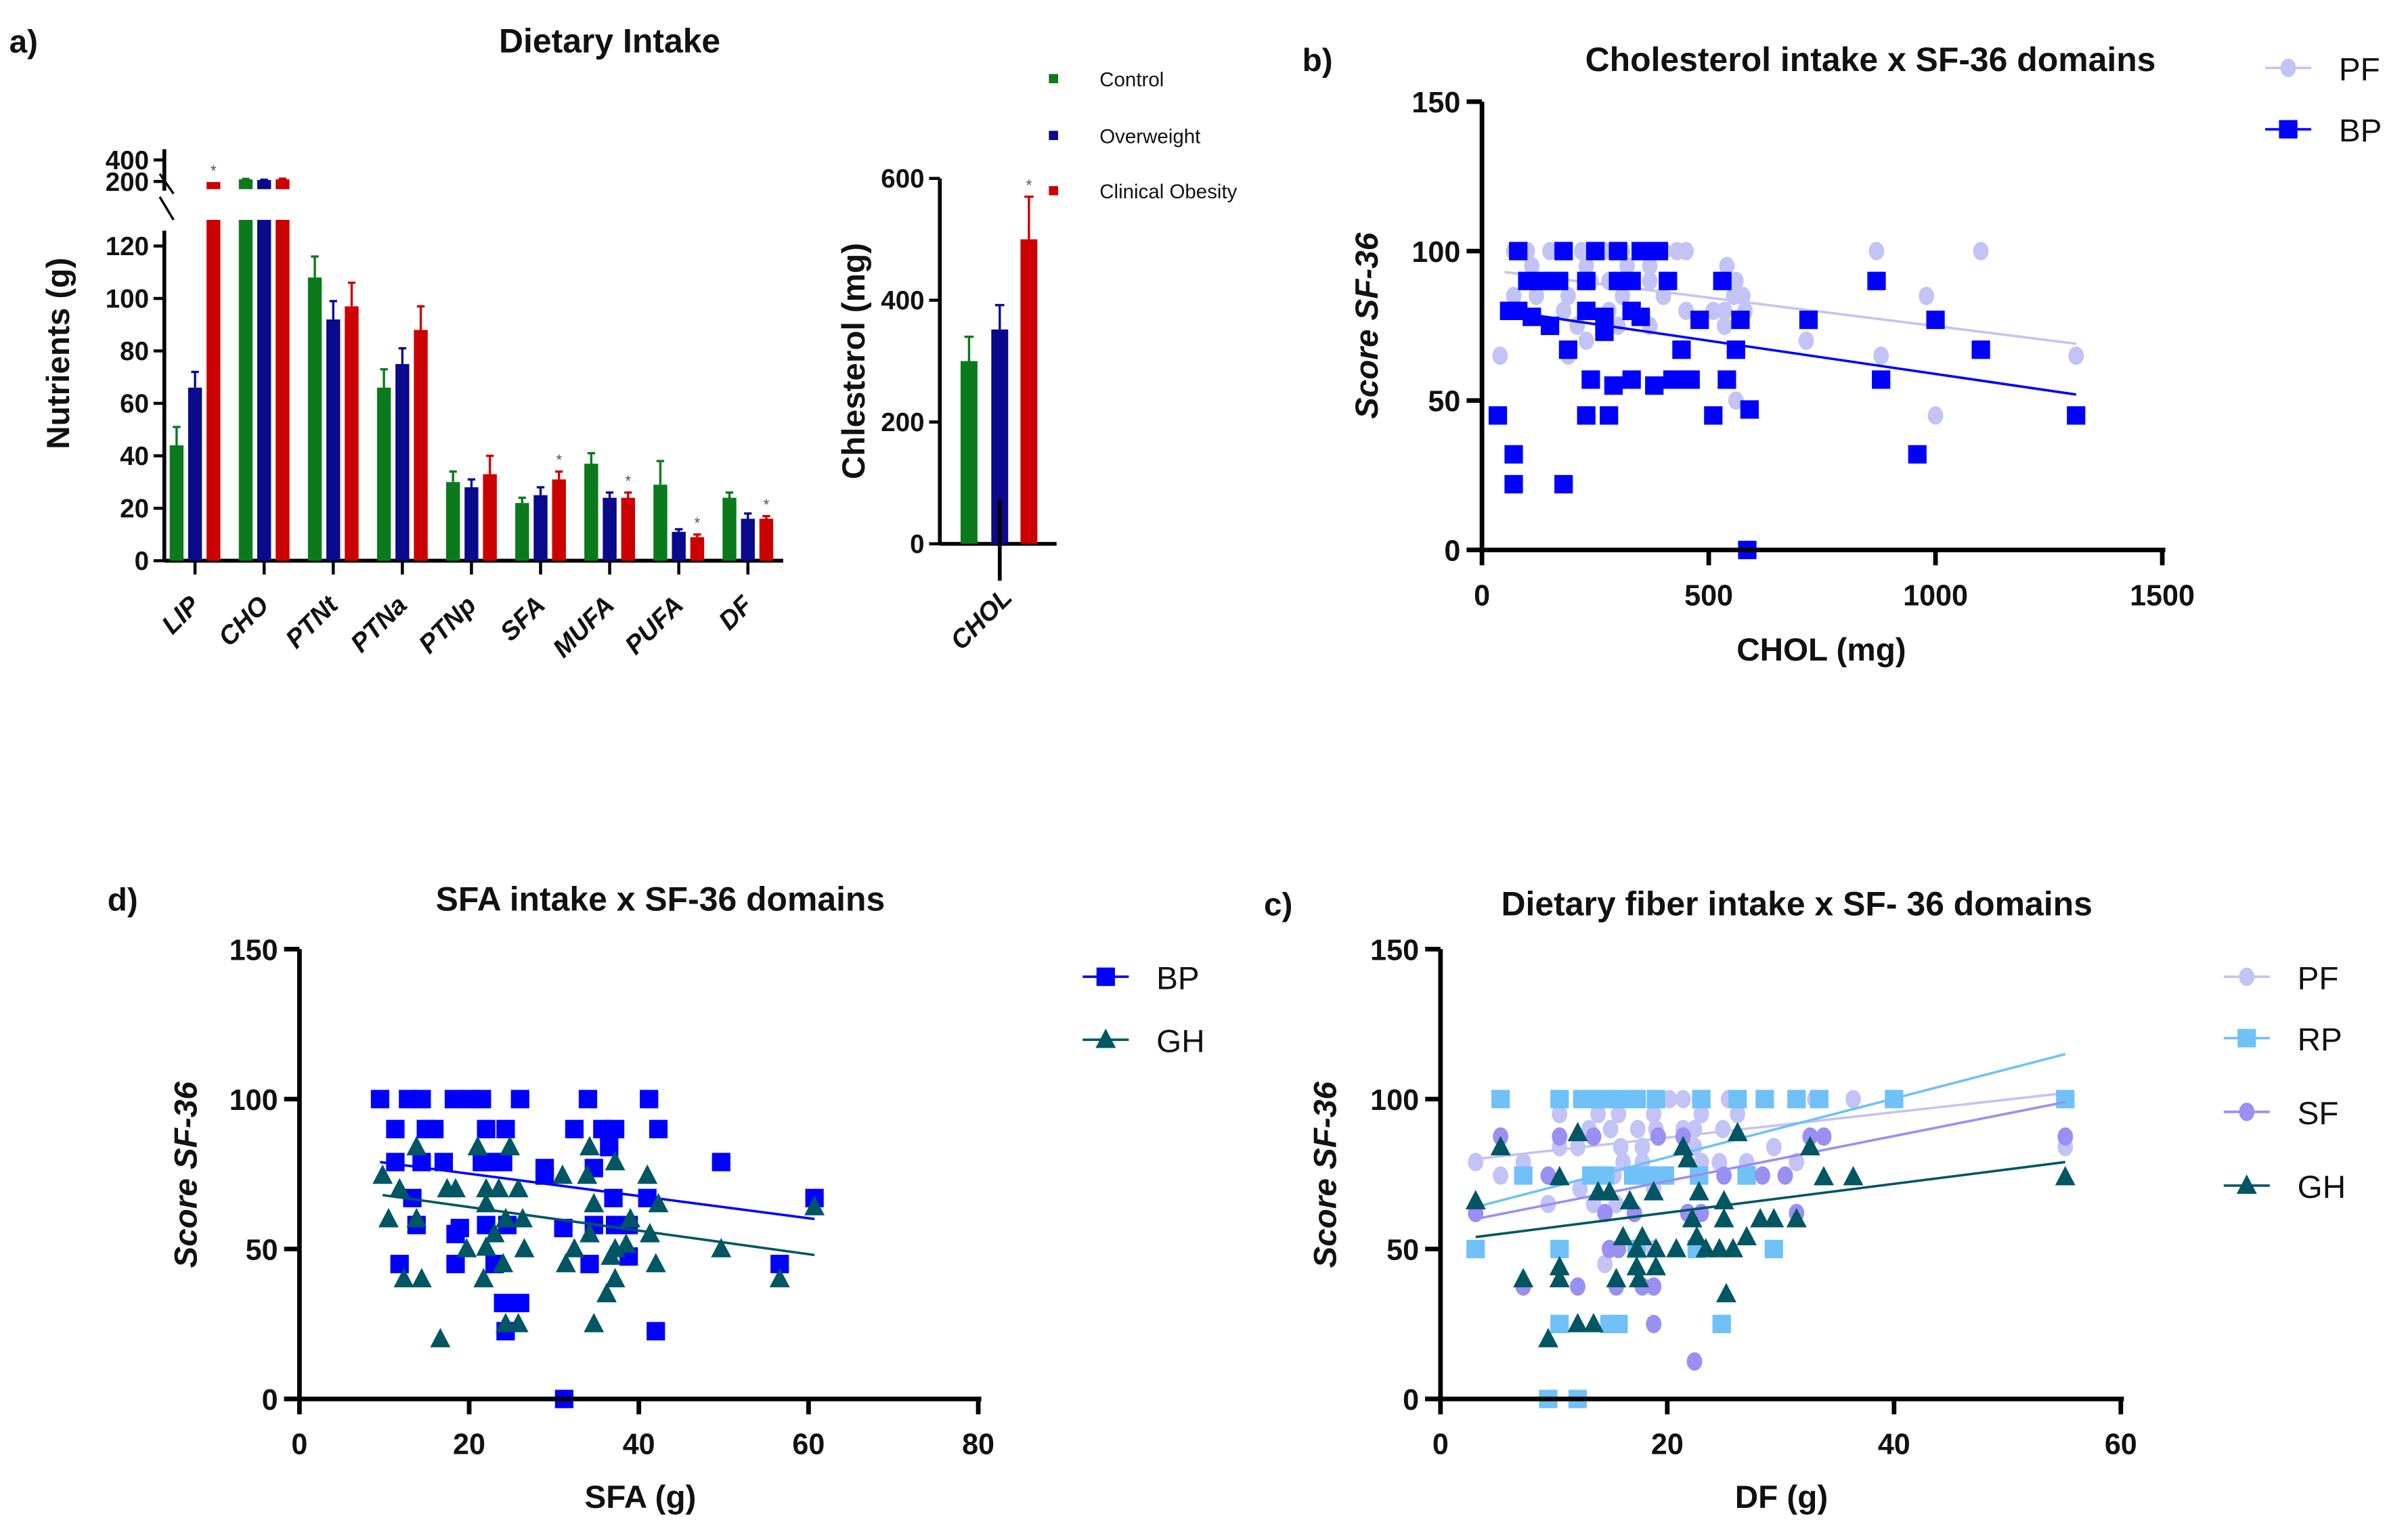 The width and height of the screenshot is (2408, 1539). Describe the element at coordinates (1667, 1445) in the screenshot. I see `x-tick-label: 20` at that location.